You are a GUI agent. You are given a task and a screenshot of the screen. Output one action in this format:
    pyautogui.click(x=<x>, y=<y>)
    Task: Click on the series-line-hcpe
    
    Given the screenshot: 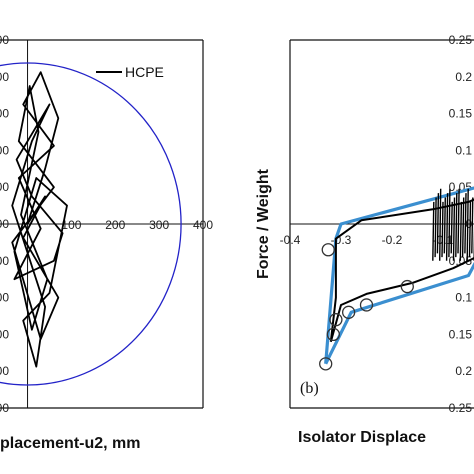 What is the action you would take?
    pyautogui.click(x=39, y=219)
    